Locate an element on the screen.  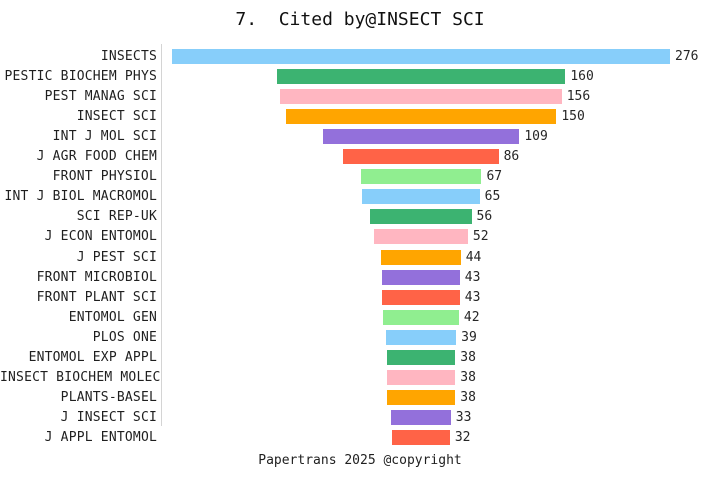
category-label: INSECTS is located at coordinates (128, 56).